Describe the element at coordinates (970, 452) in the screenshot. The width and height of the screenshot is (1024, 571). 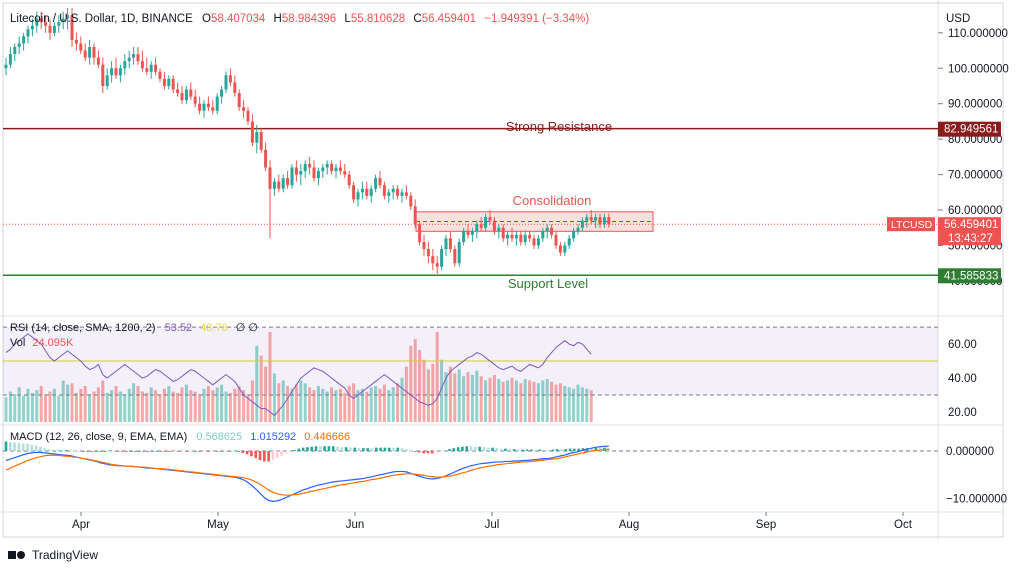
I see `macd-tick-label: 0.000000` at that location.